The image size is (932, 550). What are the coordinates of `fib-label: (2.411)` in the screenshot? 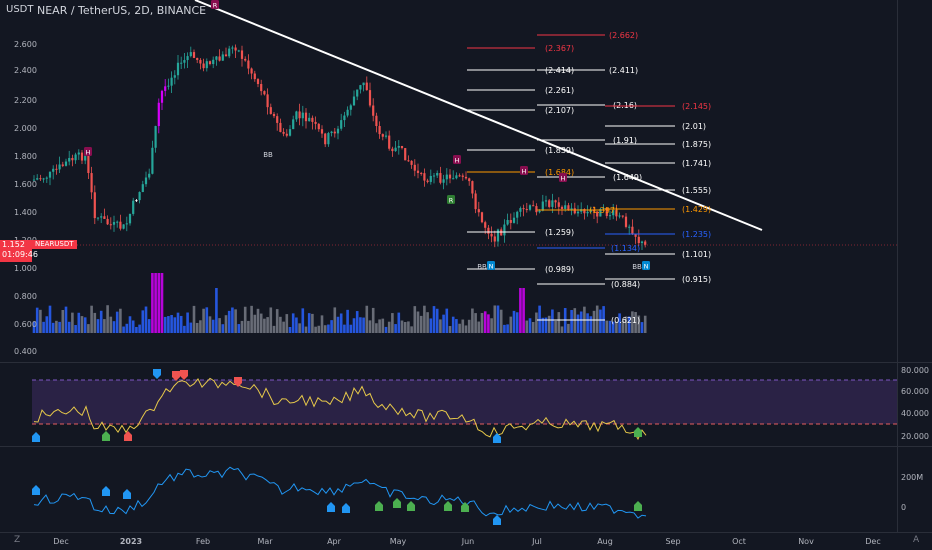 It's located at (623, 70).